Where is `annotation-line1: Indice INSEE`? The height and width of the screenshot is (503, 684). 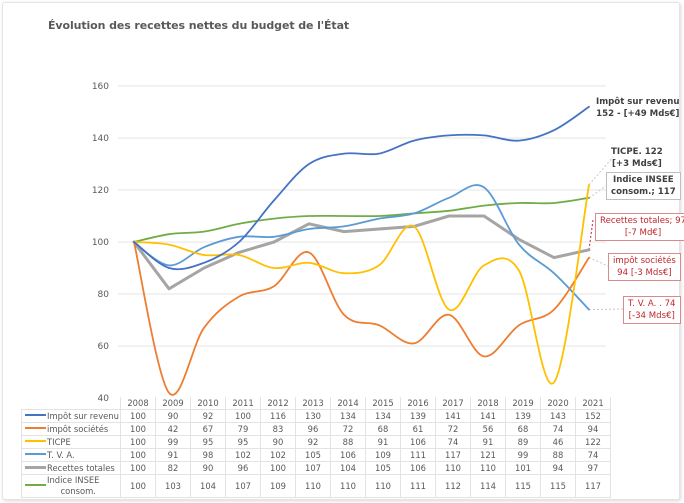
annotation-line1: Indice INSEE is located at coordinates (643, 180).